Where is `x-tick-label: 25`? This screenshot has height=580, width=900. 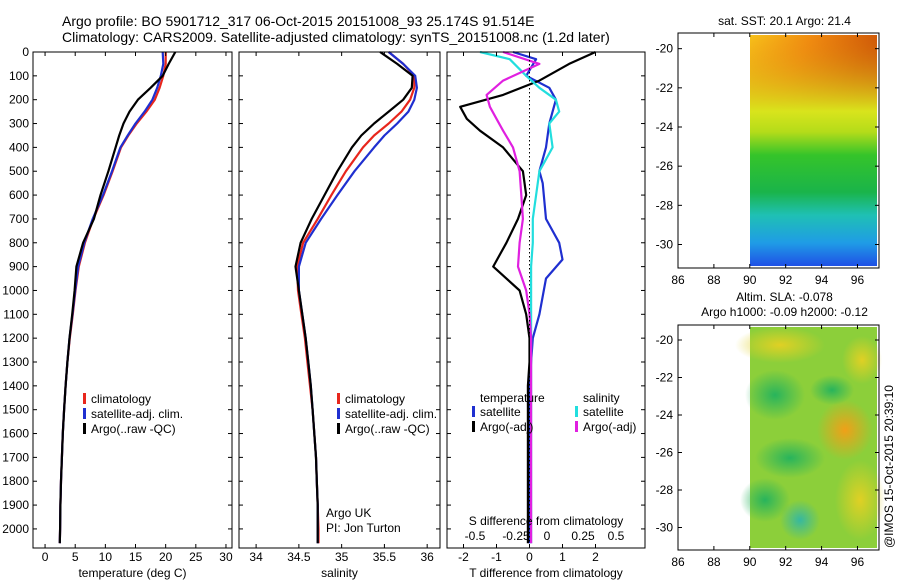 x-tick-label: 25 is located at coordinates (196, 557).